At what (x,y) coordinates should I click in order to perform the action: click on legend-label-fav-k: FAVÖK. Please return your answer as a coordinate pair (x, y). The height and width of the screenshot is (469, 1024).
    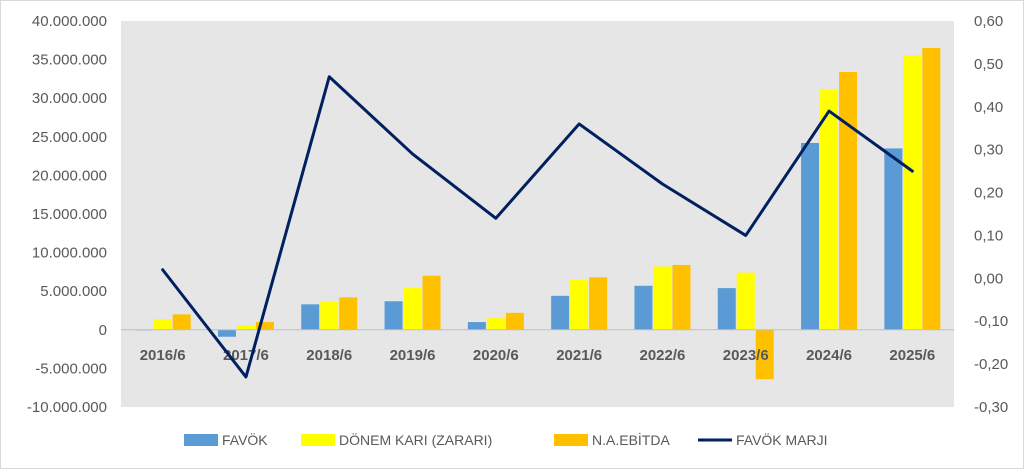
    Looking at the image, I should click on (245, 439).